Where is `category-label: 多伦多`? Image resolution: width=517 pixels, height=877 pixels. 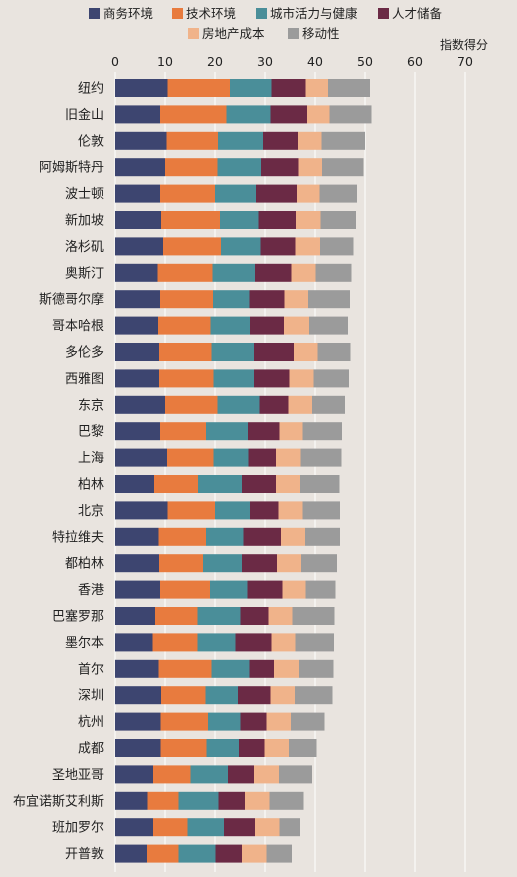 category-label: 多伦多 is located at coordinates (84, 353).